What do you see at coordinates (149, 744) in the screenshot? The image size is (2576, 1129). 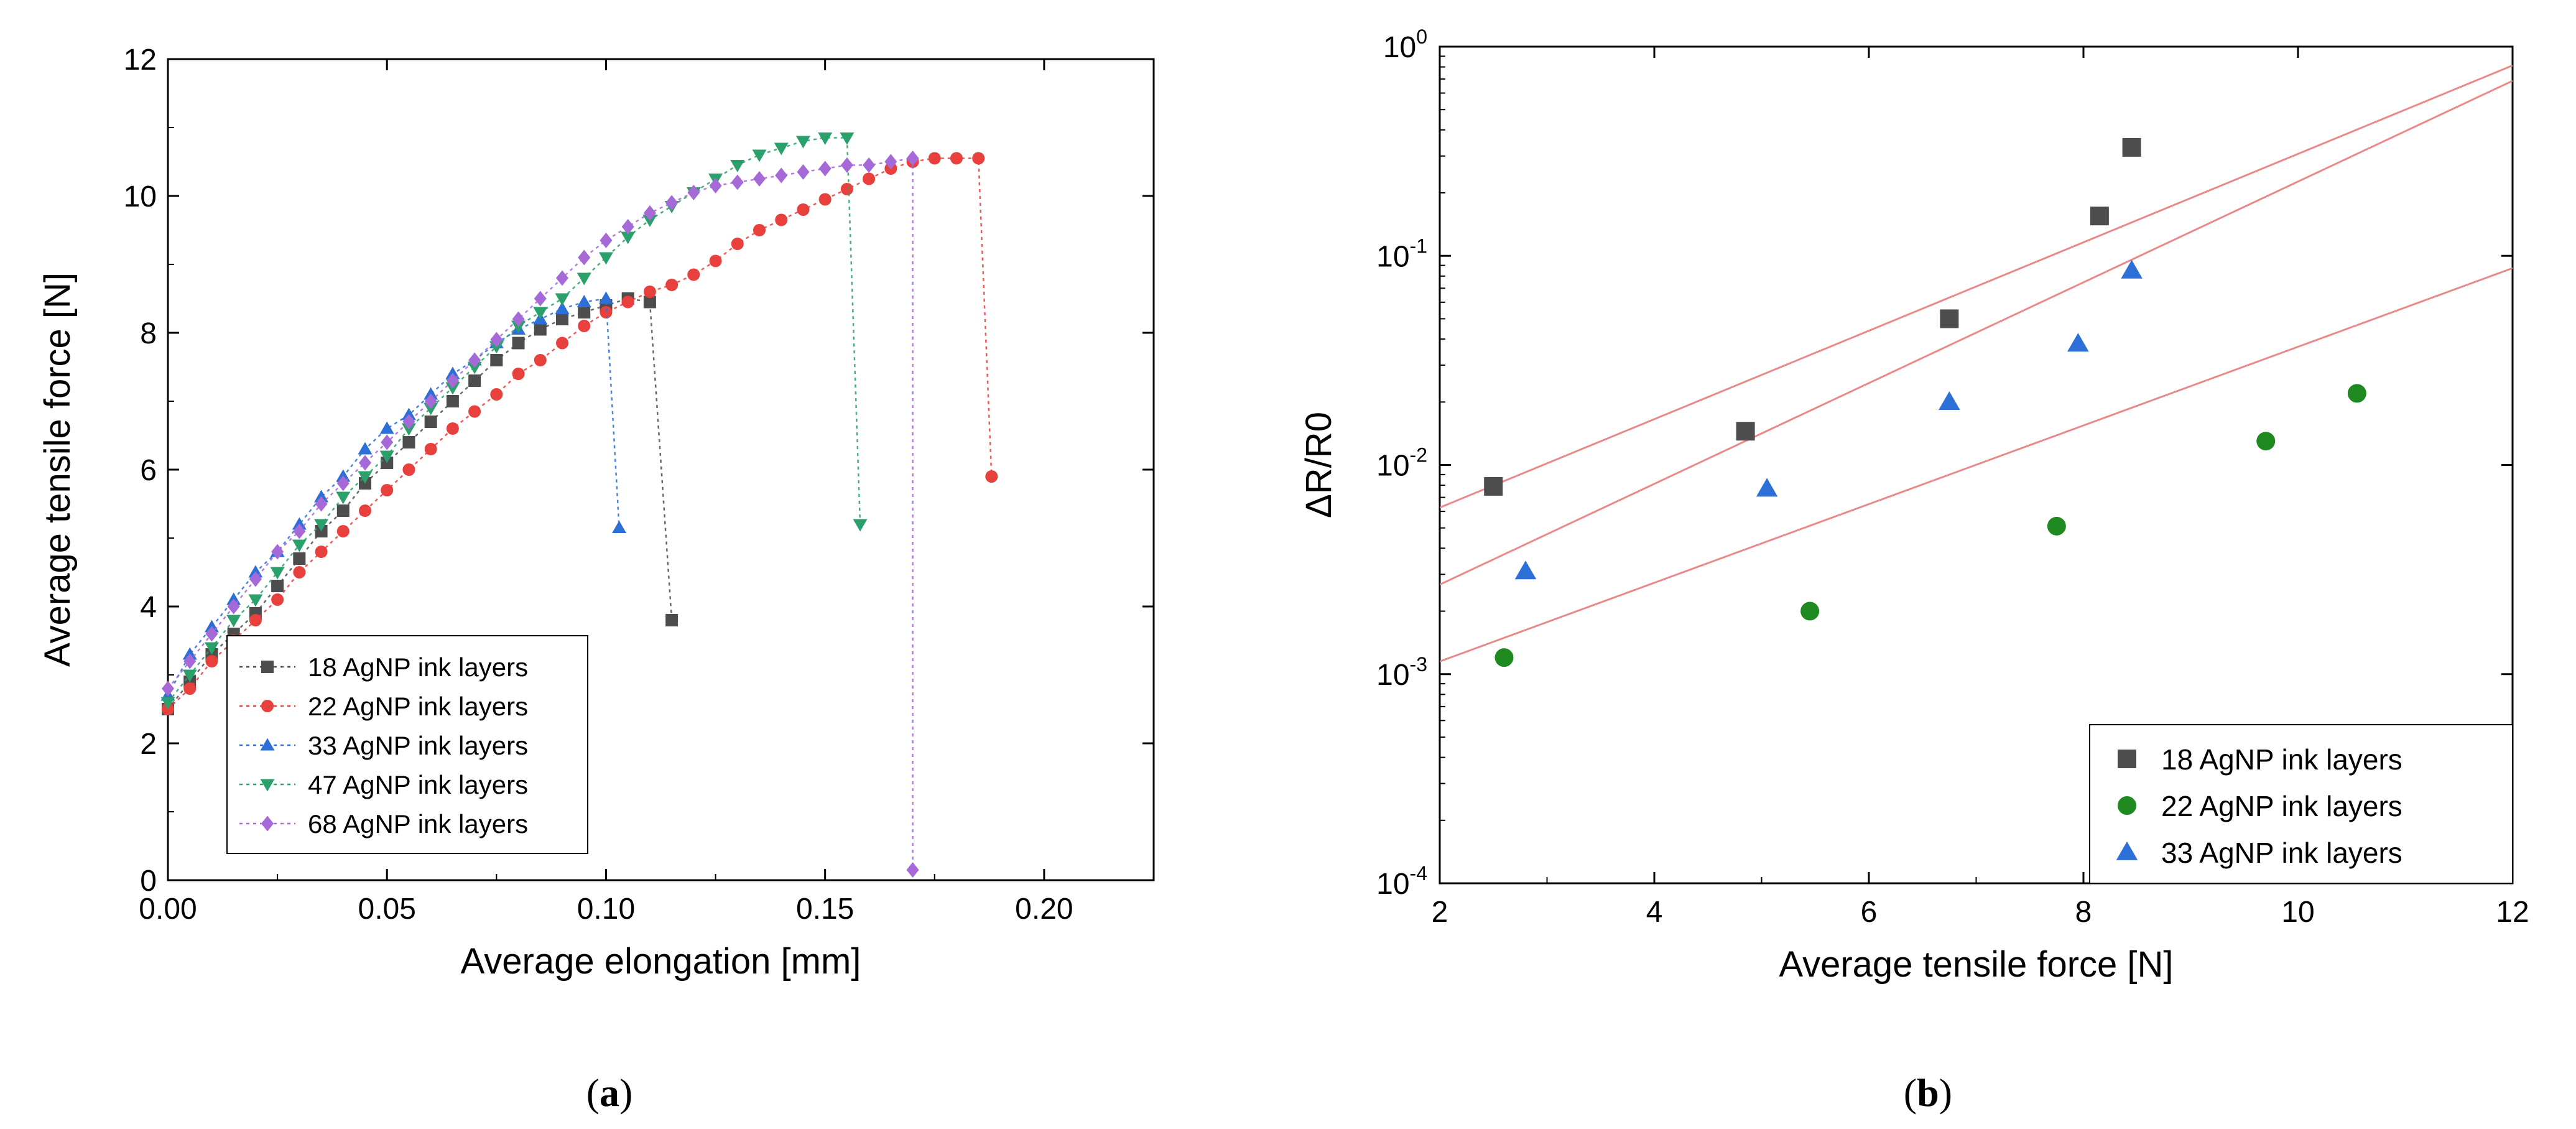 I see `y-tick-label-a: 2` at bounding box center [149, 744].